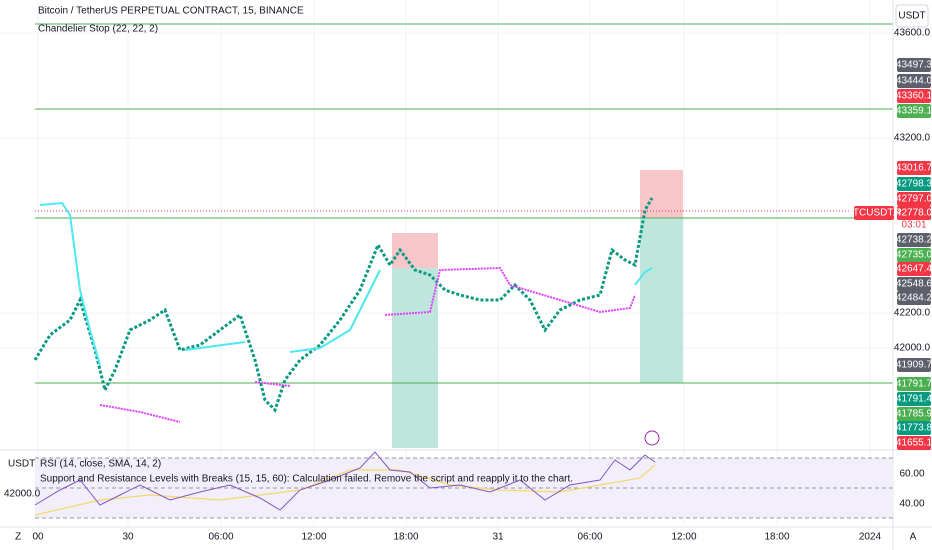  What do you see at coordinates (912, 138) in the screenshot?
I see `price-tick: 43200.0` at bounding box center [912, 138].